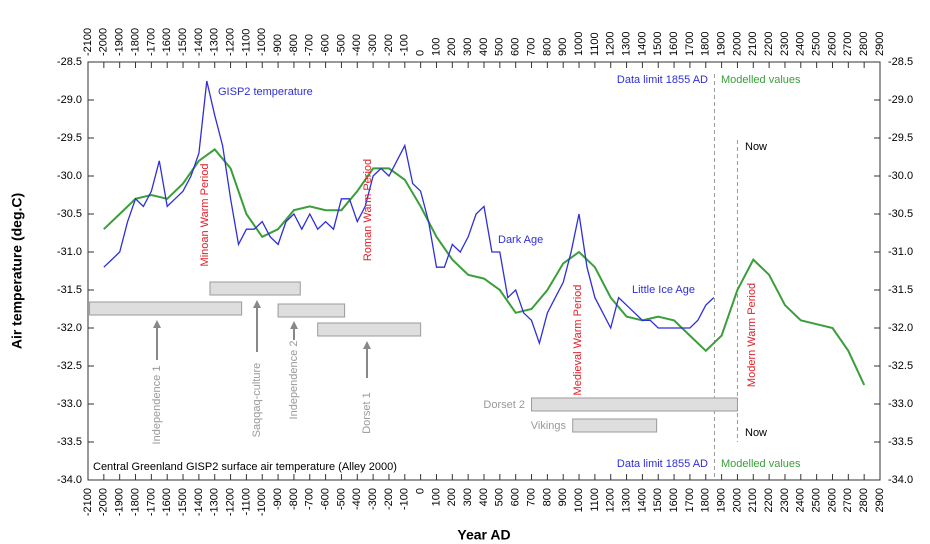 Image resolution: width=930 pixels, height=544 pixels. What do you see at coordinates (389, 499) in the screenshot?
I see `x-tick-label: -200` at bounding box center [389, 499].